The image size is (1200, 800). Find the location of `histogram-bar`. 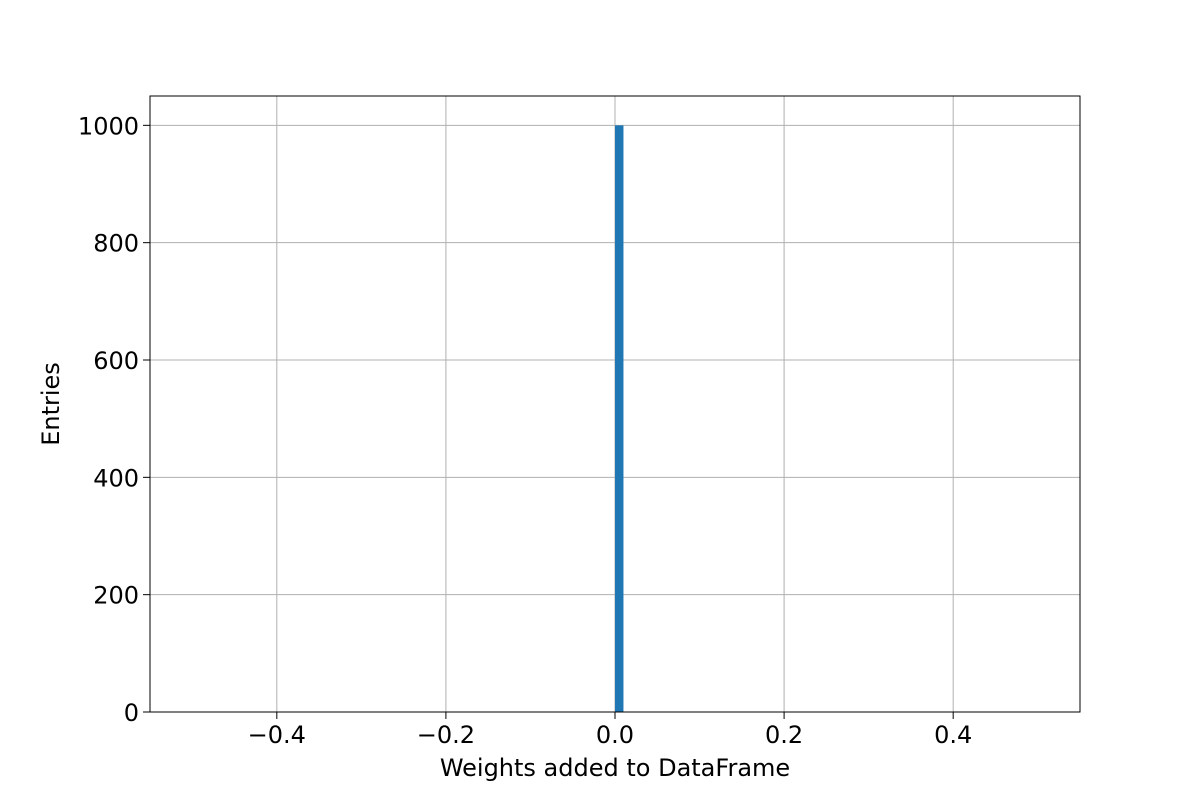

histogram-bar is located at coordinates (619, 419).